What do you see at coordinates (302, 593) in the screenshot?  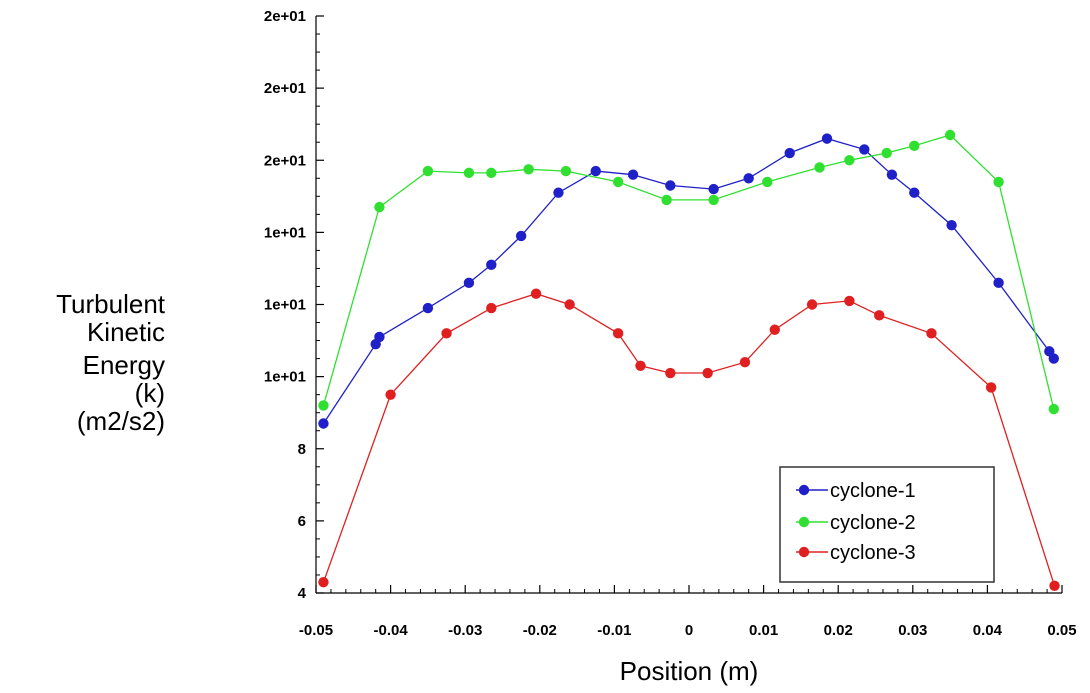 I see `y-tick-label: 4` at bounding box center [302, 593].